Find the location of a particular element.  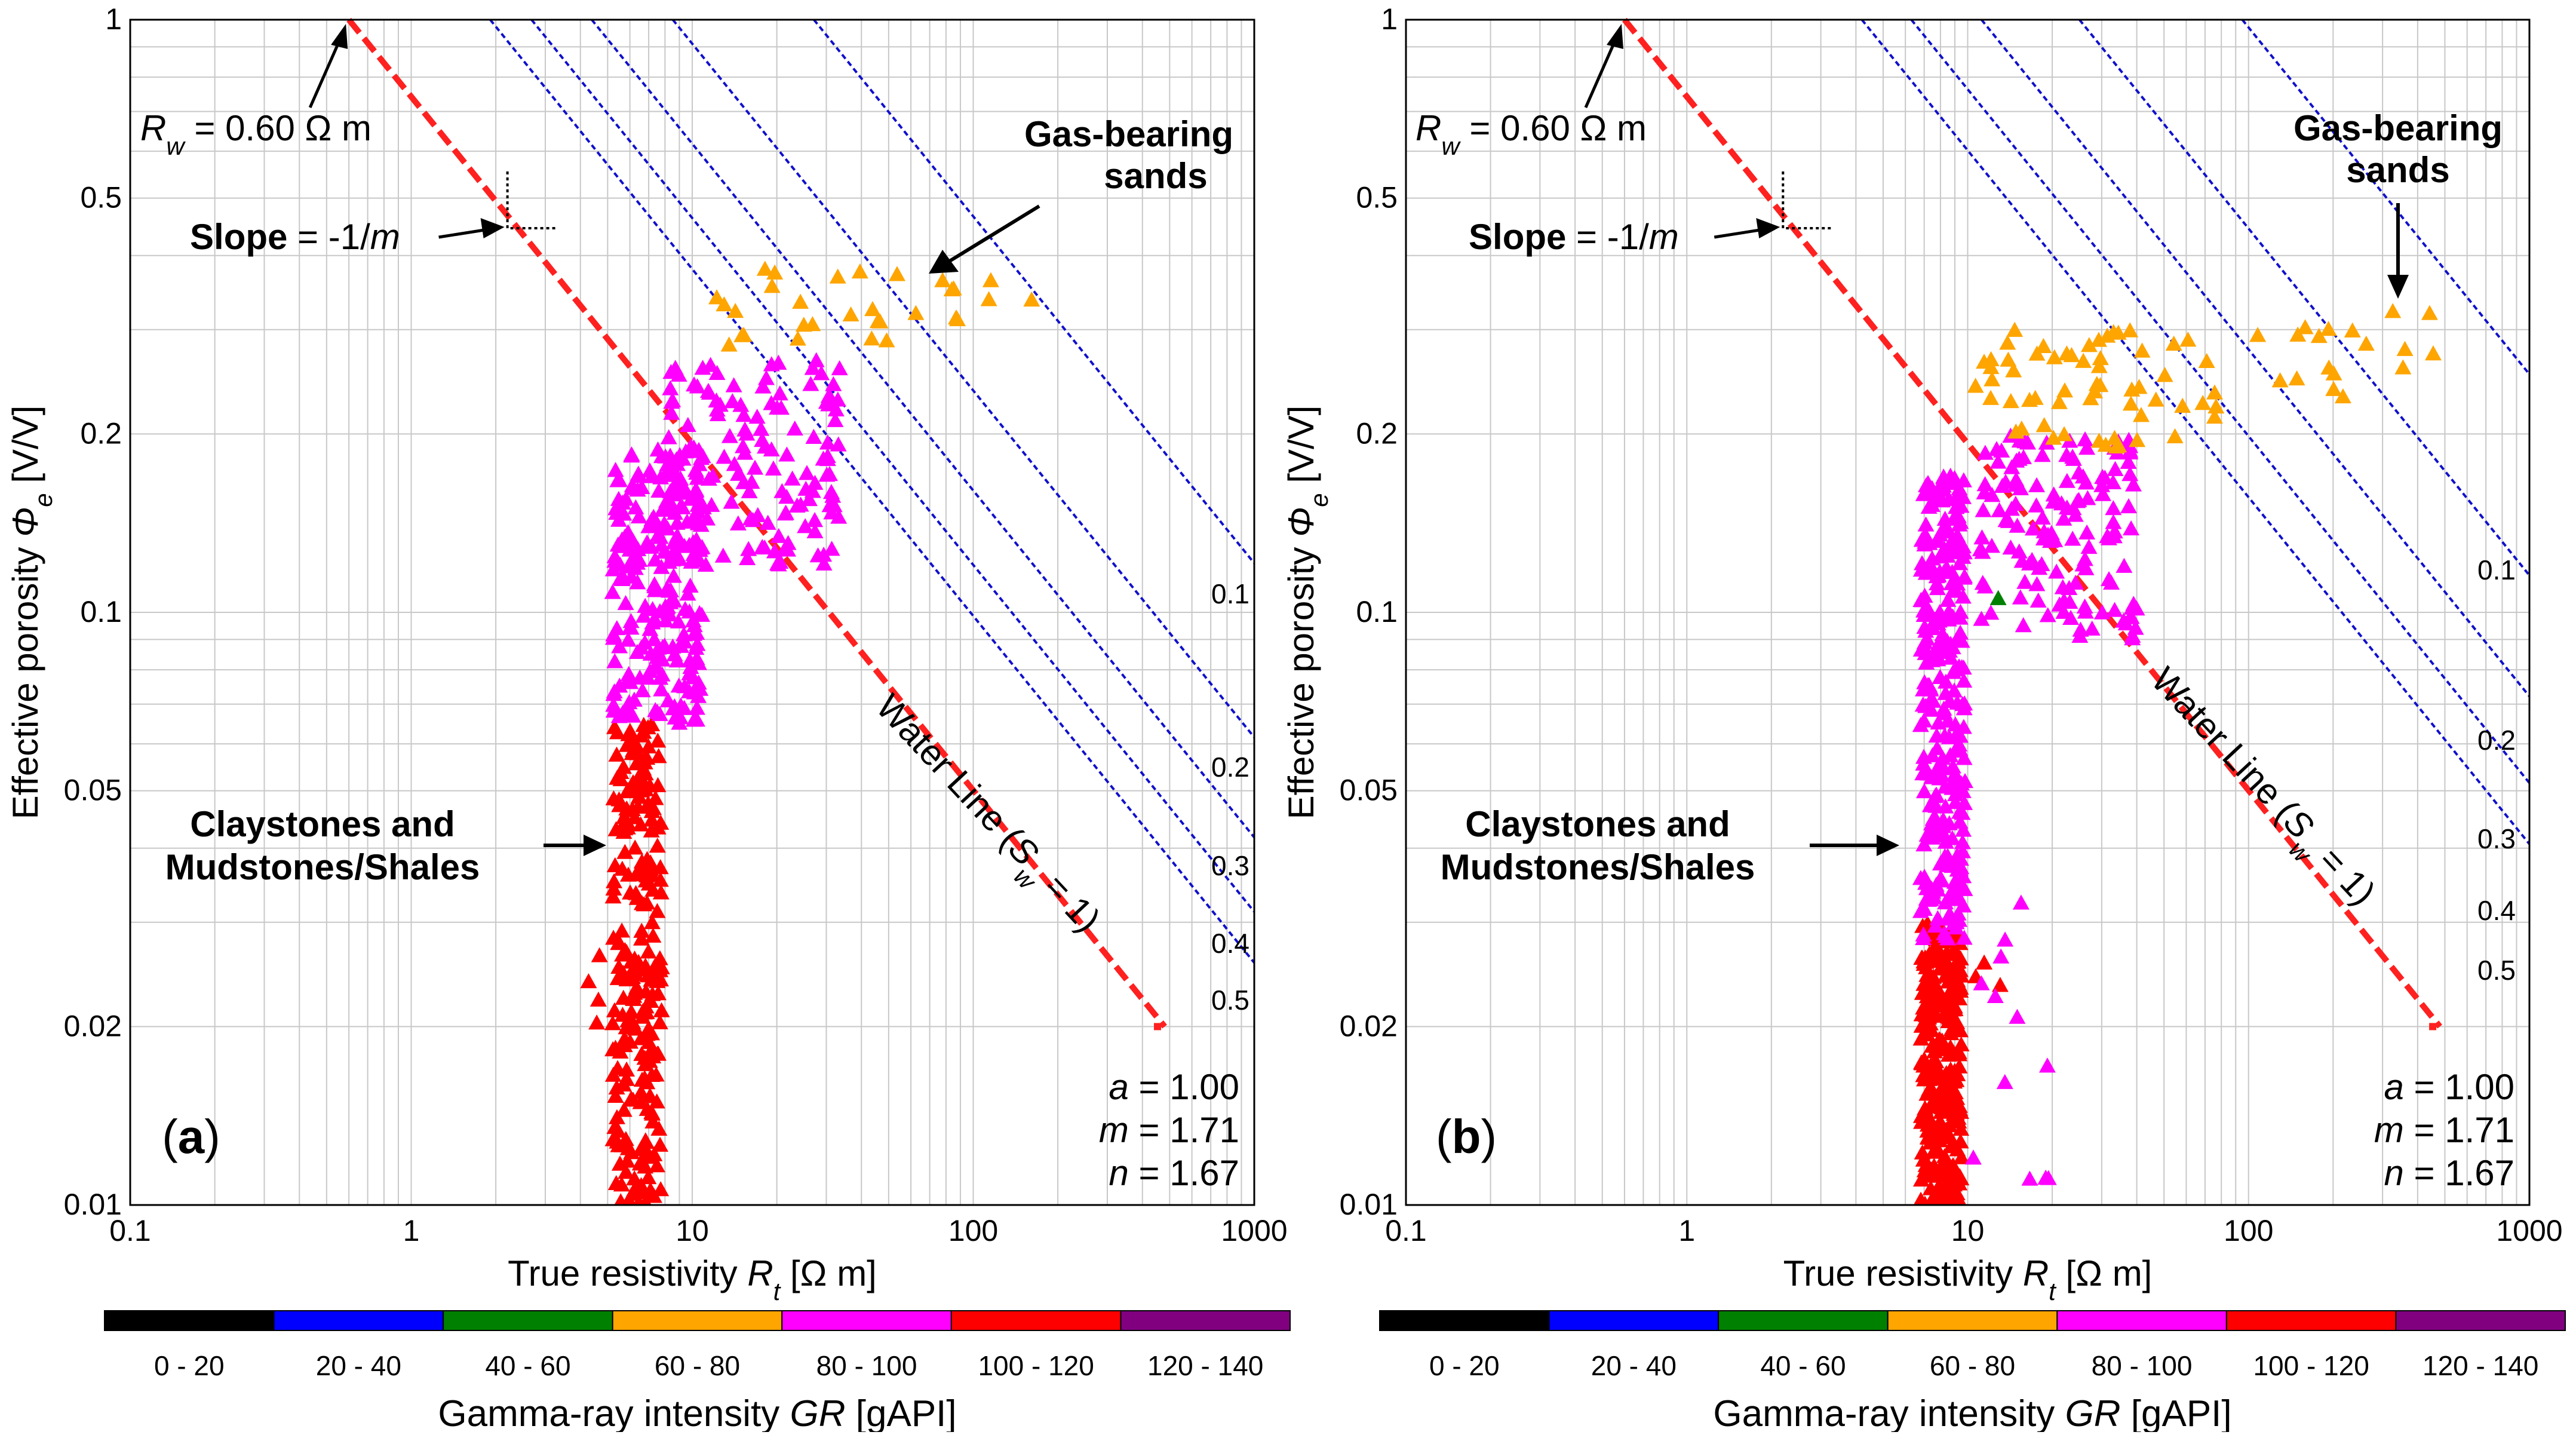

x-tick-label: 100 is located at coordinates (2248, 1230).